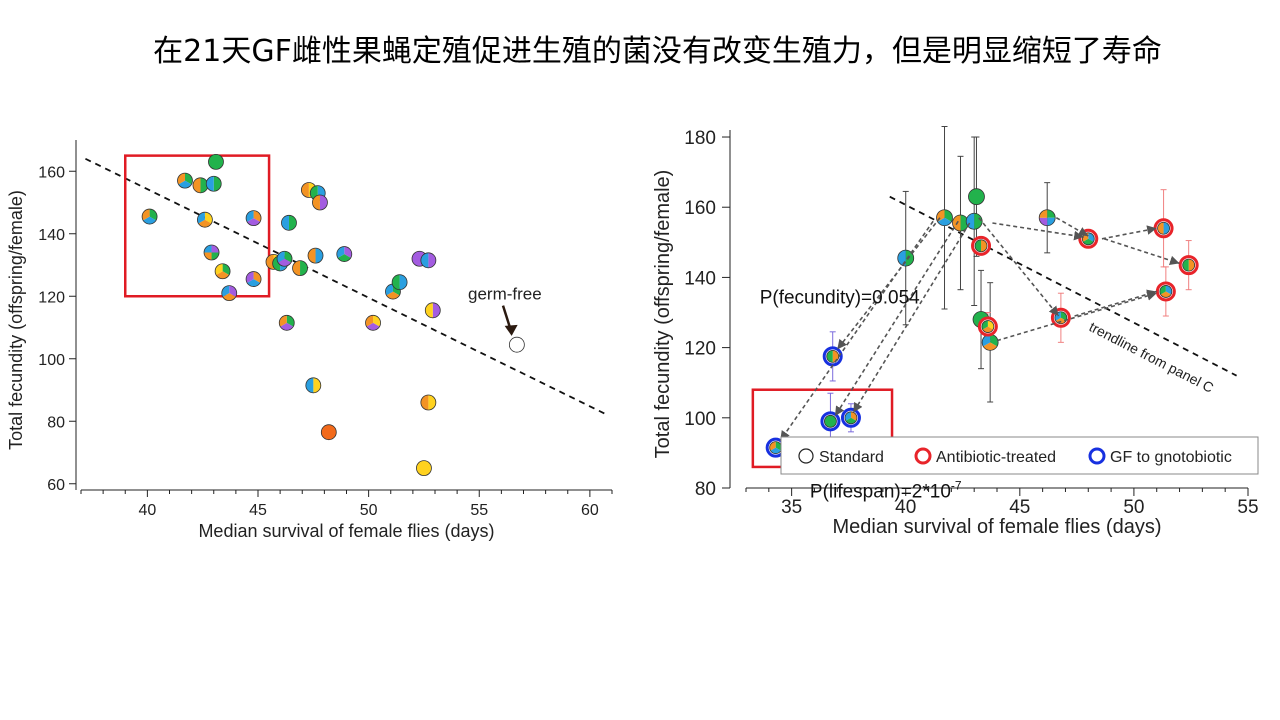  Describe the element at coordinates (657, 51) in the screenshot. I see `slide-title: 在21天GF雌性果蝇定殖促进生殖的菌没有改变生殖力，但是明显缩短了寿命` at that location.